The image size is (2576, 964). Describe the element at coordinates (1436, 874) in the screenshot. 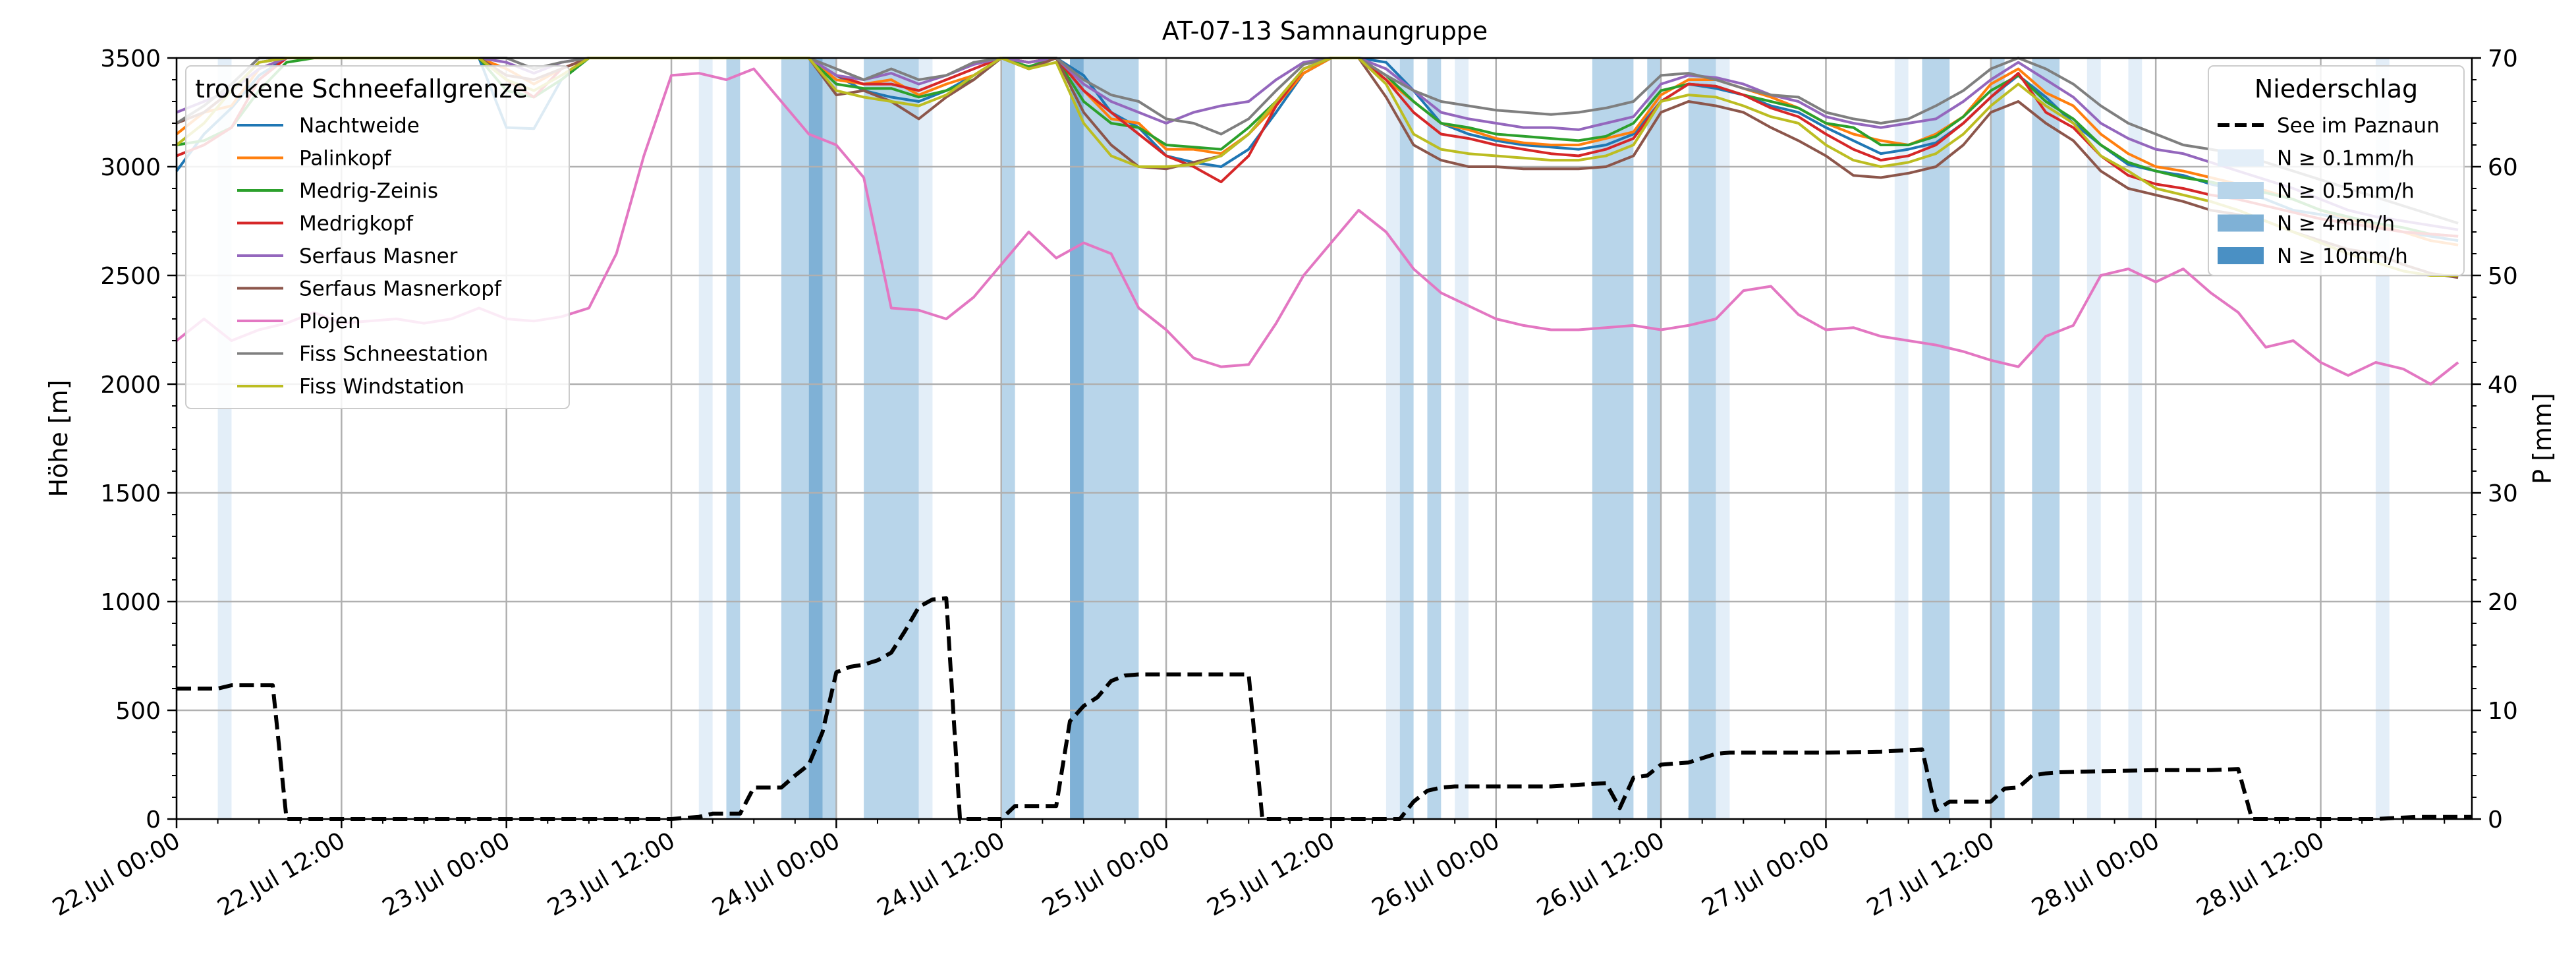

I see `x-tick-label-8: 26.Jul 00:00` at that location.